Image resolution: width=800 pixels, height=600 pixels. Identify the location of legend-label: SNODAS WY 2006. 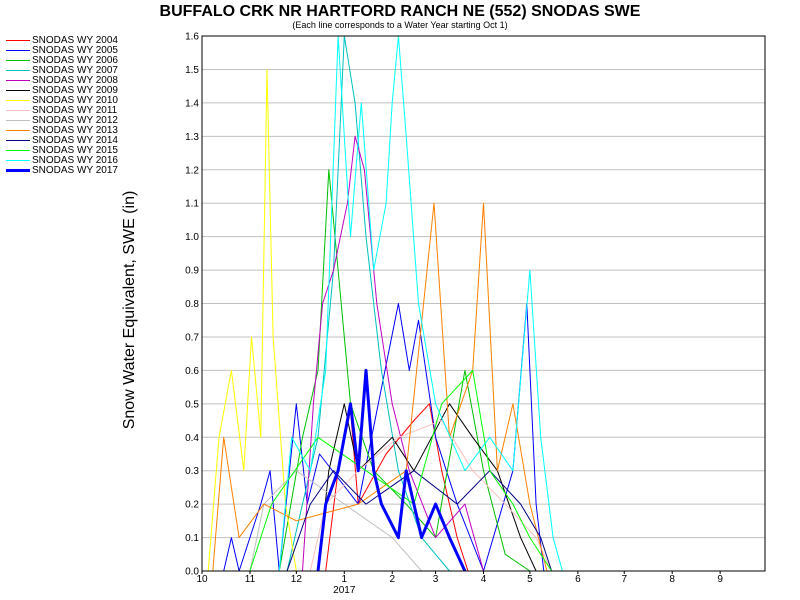
(75, 60).